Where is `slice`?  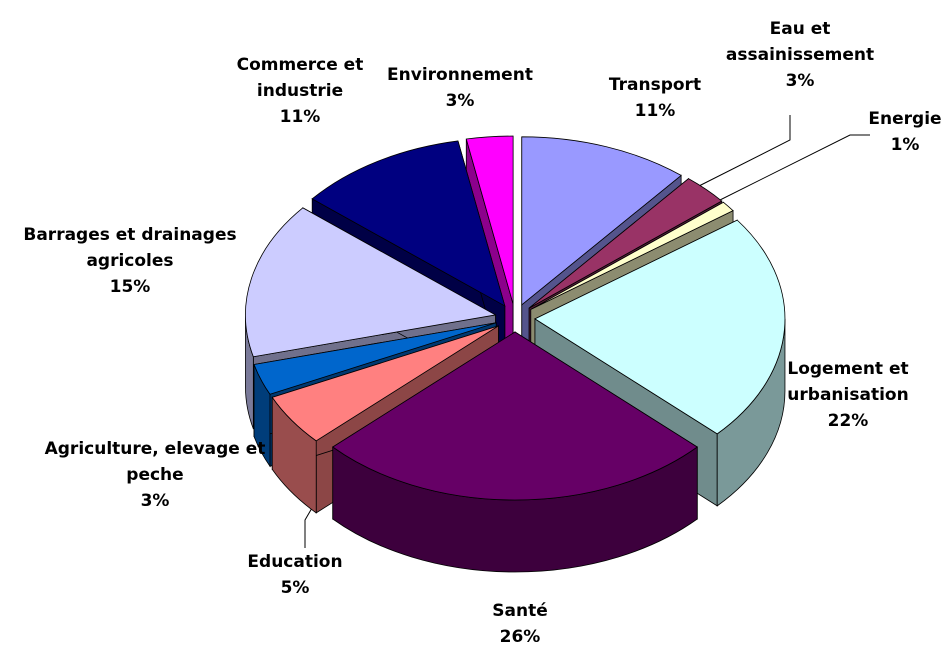 slice is located at coordinates (515, 452).